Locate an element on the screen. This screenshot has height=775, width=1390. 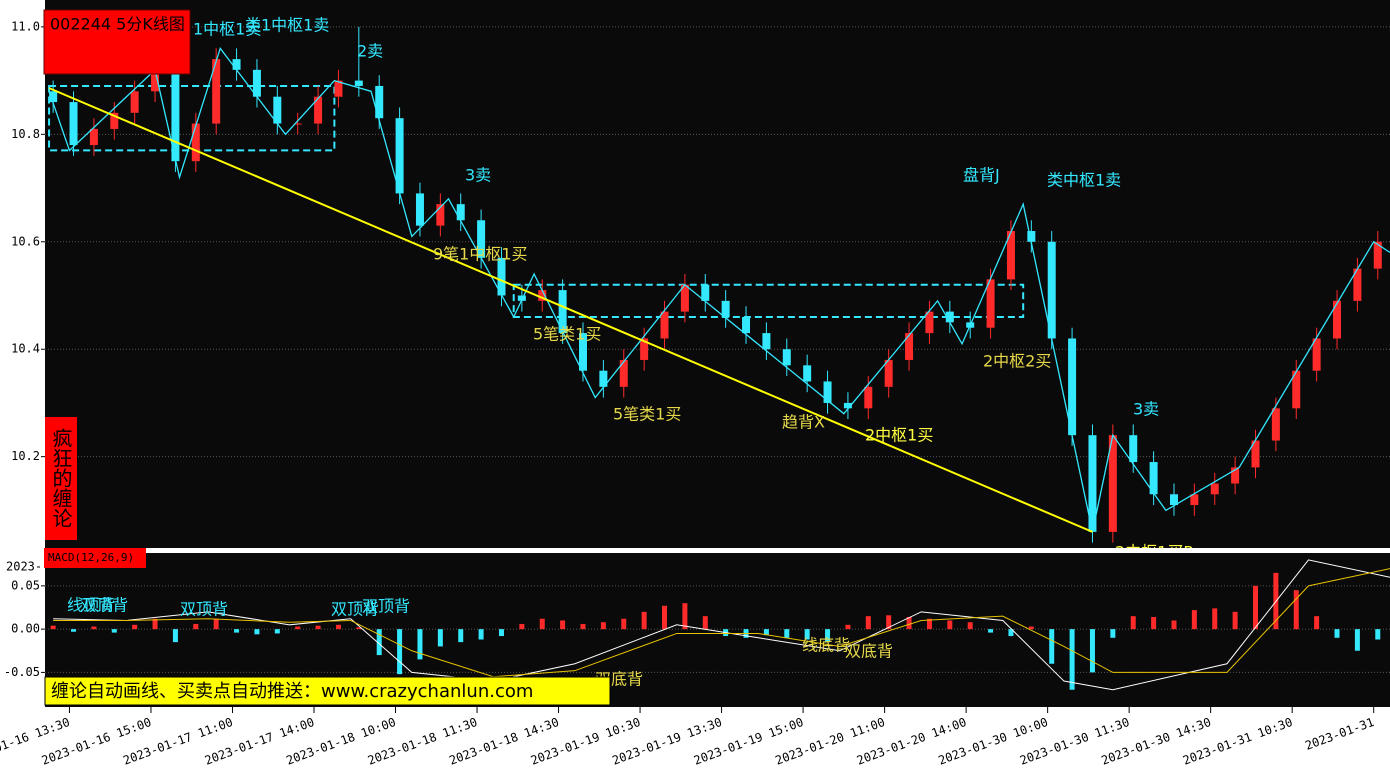
annotation: 1中枢1卖 is located at coordinates (227, 29).